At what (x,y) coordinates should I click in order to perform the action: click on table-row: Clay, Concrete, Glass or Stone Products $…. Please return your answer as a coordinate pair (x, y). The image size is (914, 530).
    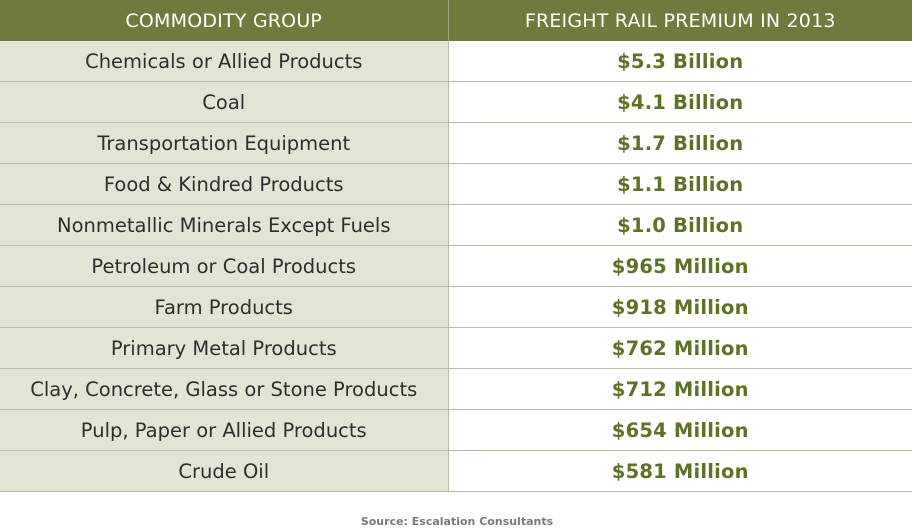
    Looking at the image, I should click on (456, 389).